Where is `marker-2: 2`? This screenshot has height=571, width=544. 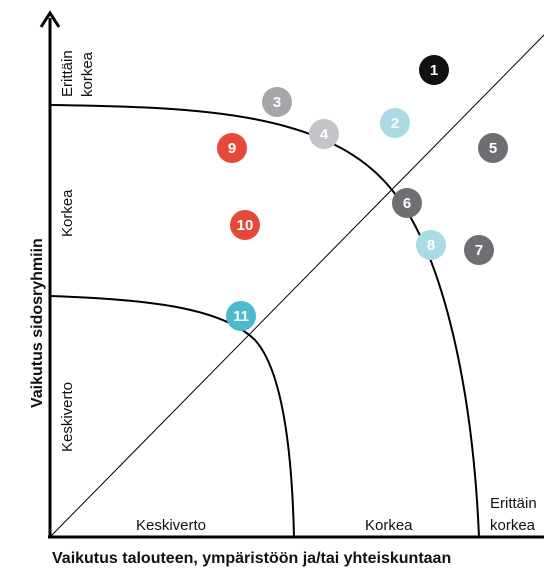 marker-2: 2 is located at coordinates (395, 123).